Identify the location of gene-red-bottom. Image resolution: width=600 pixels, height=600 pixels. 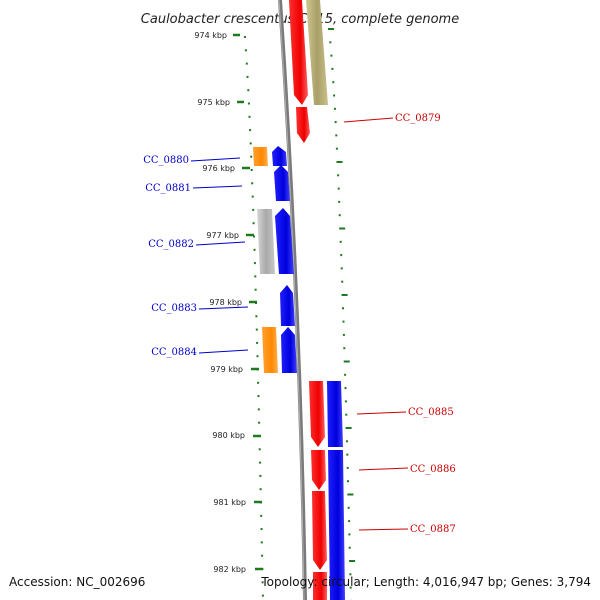
(320, 586).